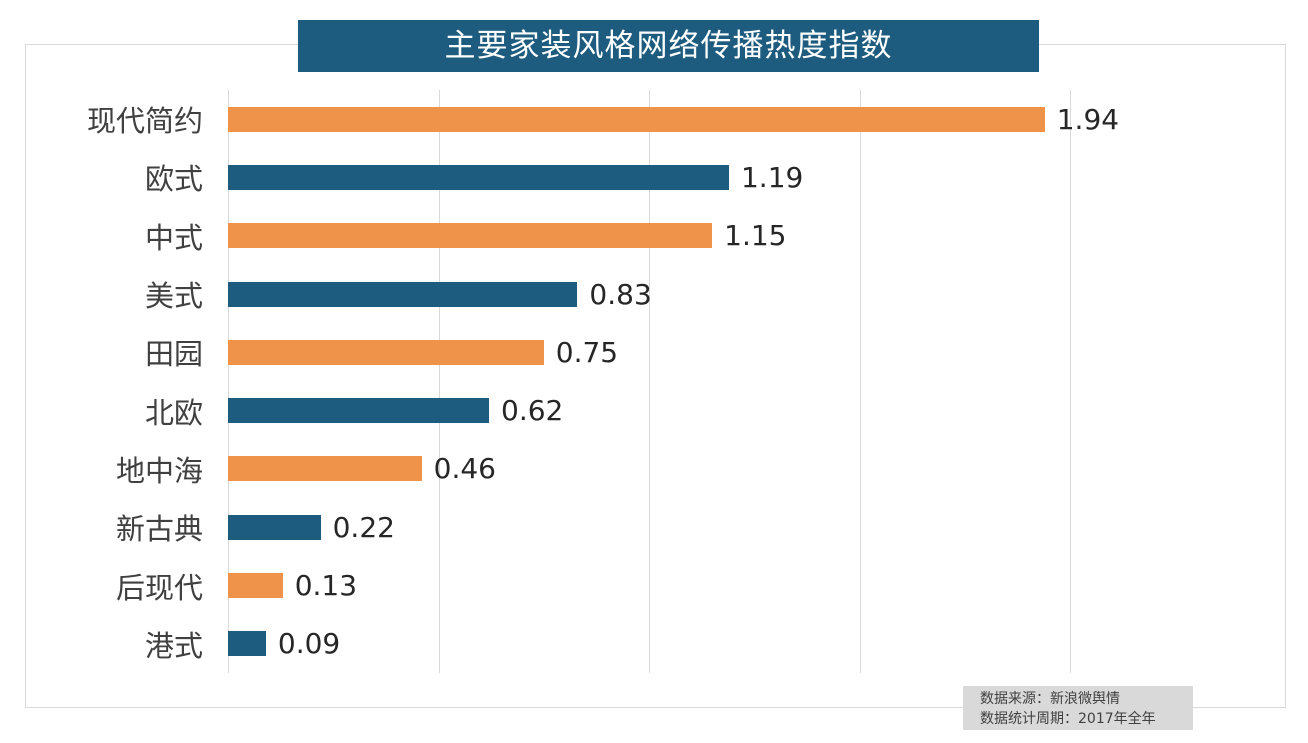 This screenshot has height=743, width=1308. What do you see at coordinates (309, 644) in the screenshot?
I see `value-label: 0.09` at bounding box center [309, 644].